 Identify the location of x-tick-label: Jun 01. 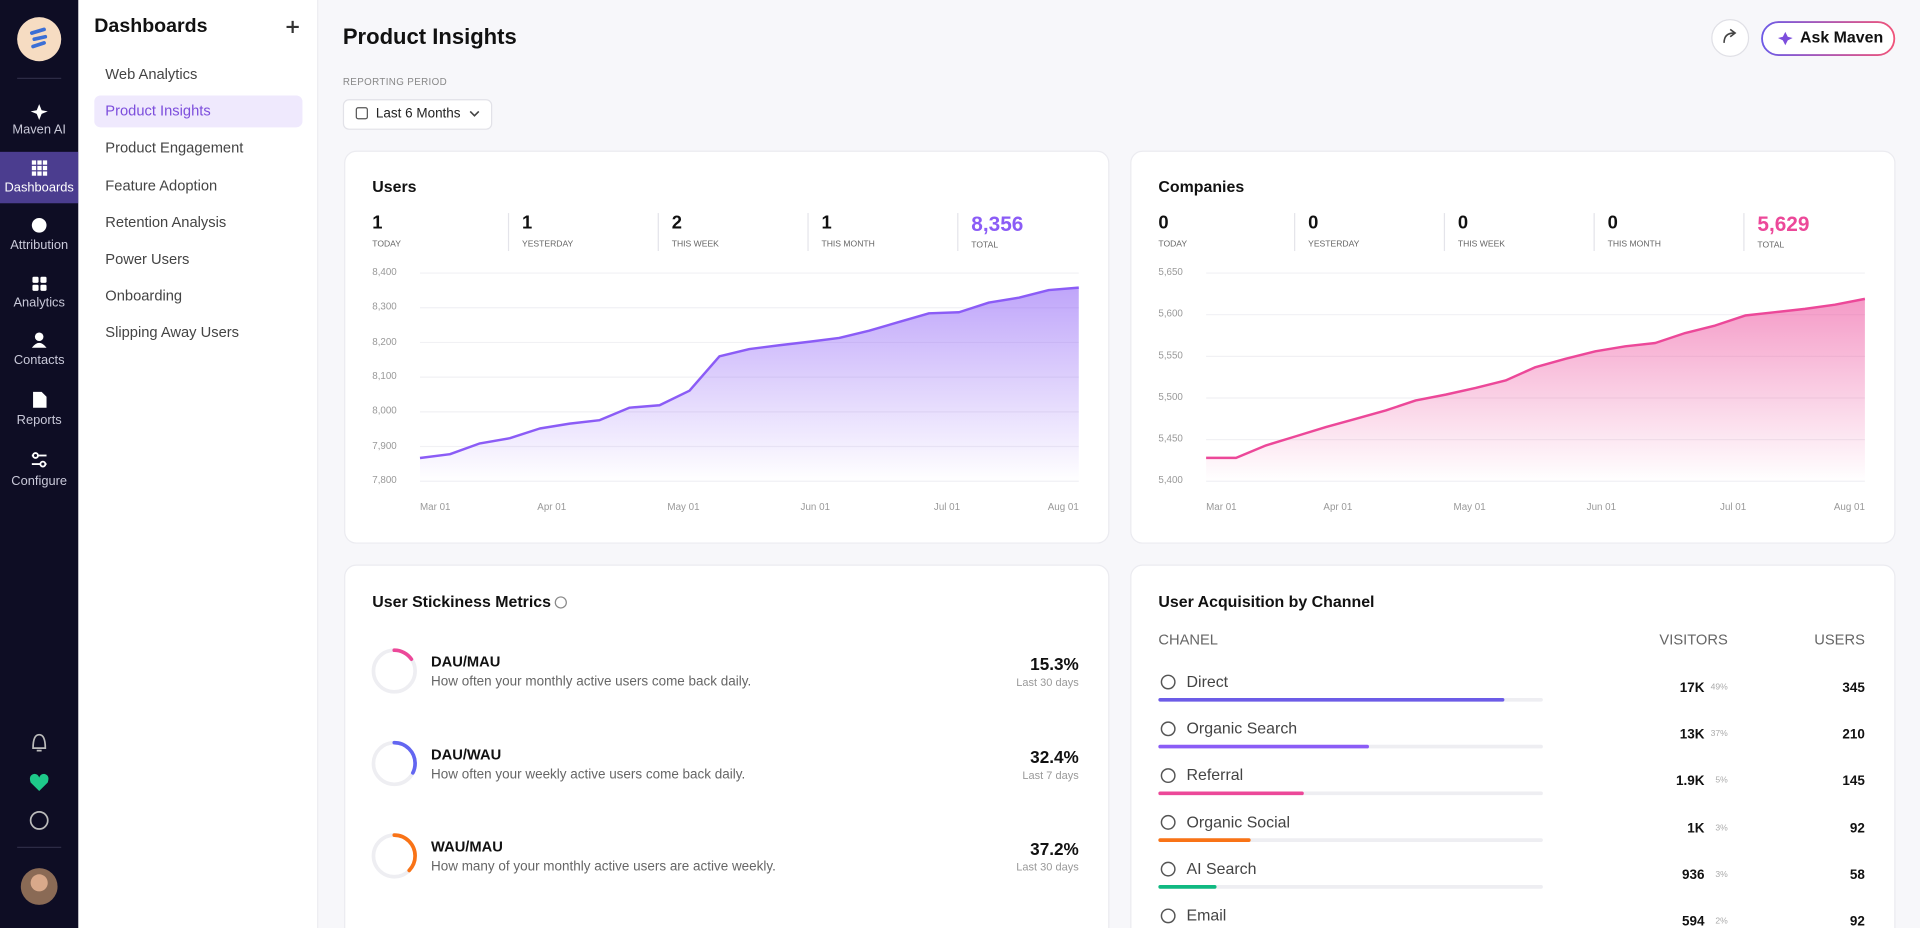
(1601, 507).